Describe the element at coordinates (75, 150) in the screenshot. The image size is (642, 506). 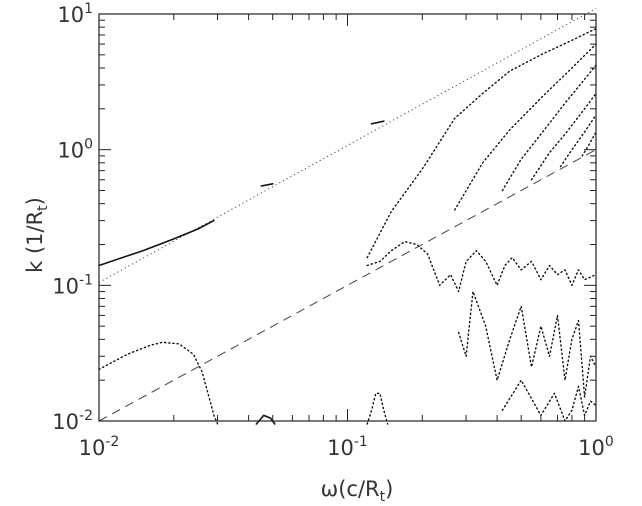
I see `y-tick-label: 100` at that location.